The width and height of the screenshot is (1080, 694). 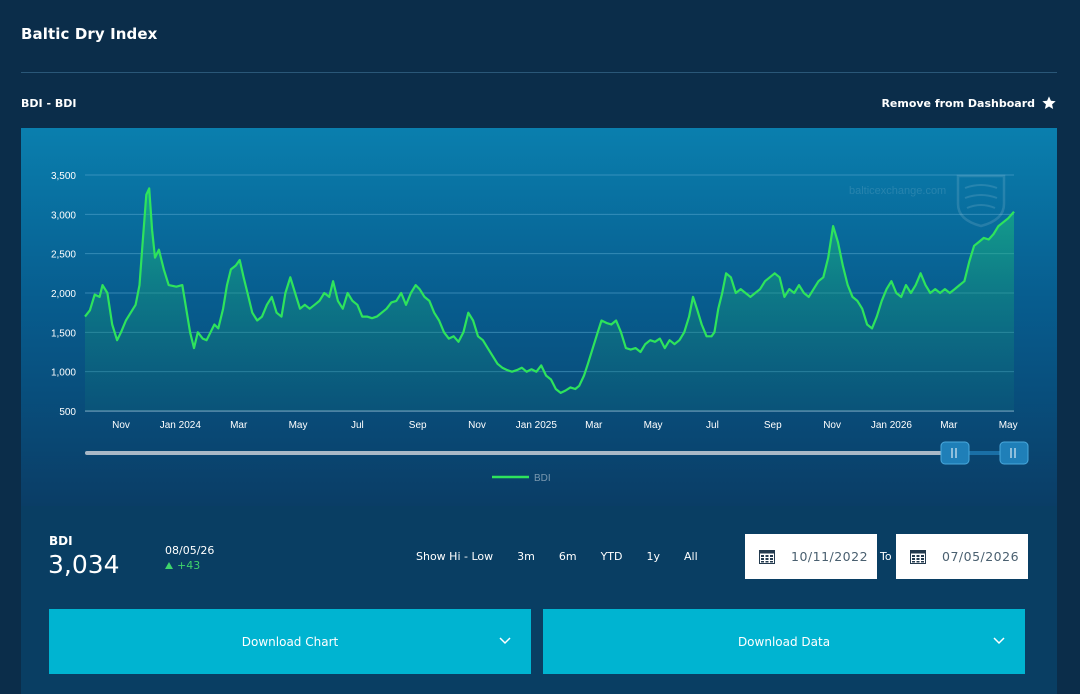 I want to click on y-tick-label: 500, so click(x=67, y=412).